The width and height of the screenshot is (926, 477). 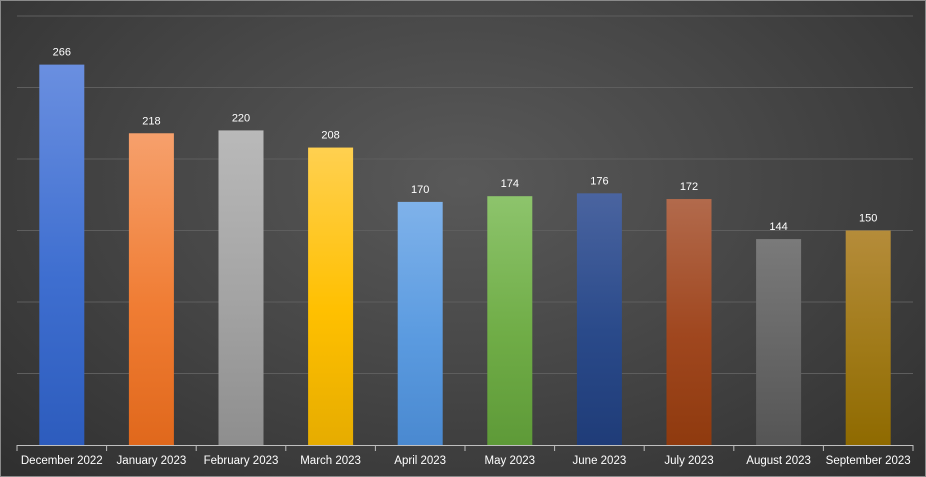 I want to click on bar-december-2022, so click(x=62, y=254).